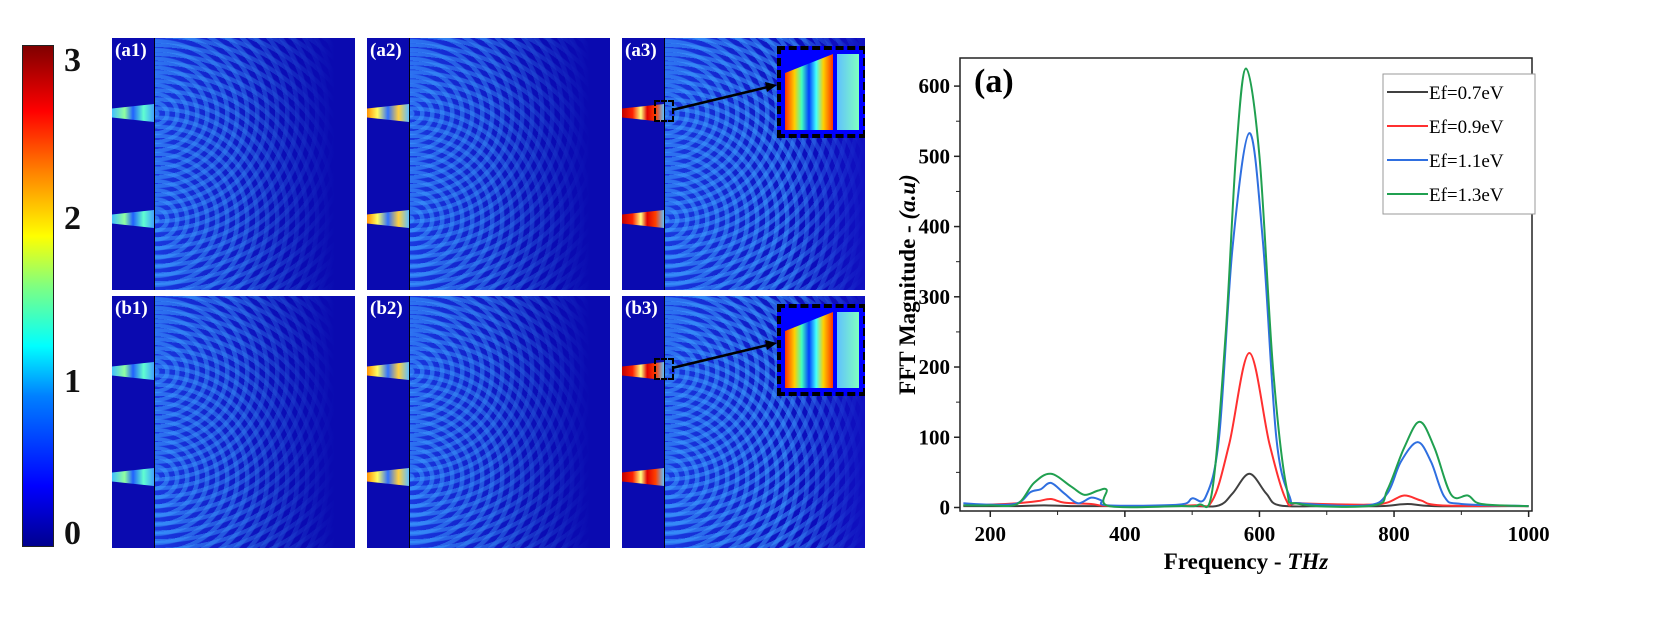  I want to click on colorbar-tick: 0, so click(72, 533).